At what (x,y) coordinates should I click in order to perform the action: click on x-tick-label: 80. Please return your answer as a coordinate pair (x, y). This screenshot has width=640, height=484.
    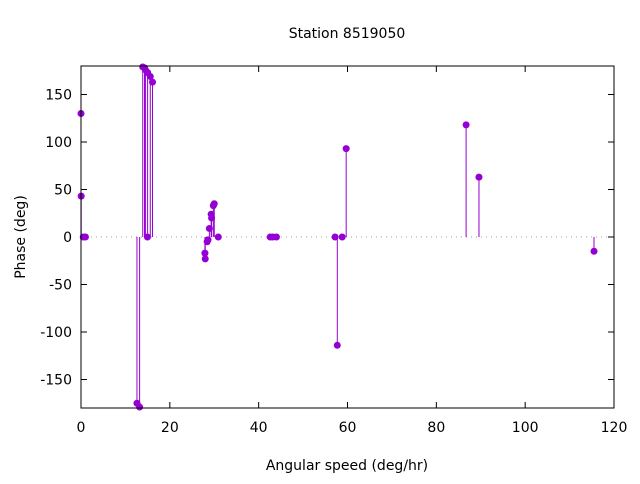
    Looking at the image, I should click on (436, 428).